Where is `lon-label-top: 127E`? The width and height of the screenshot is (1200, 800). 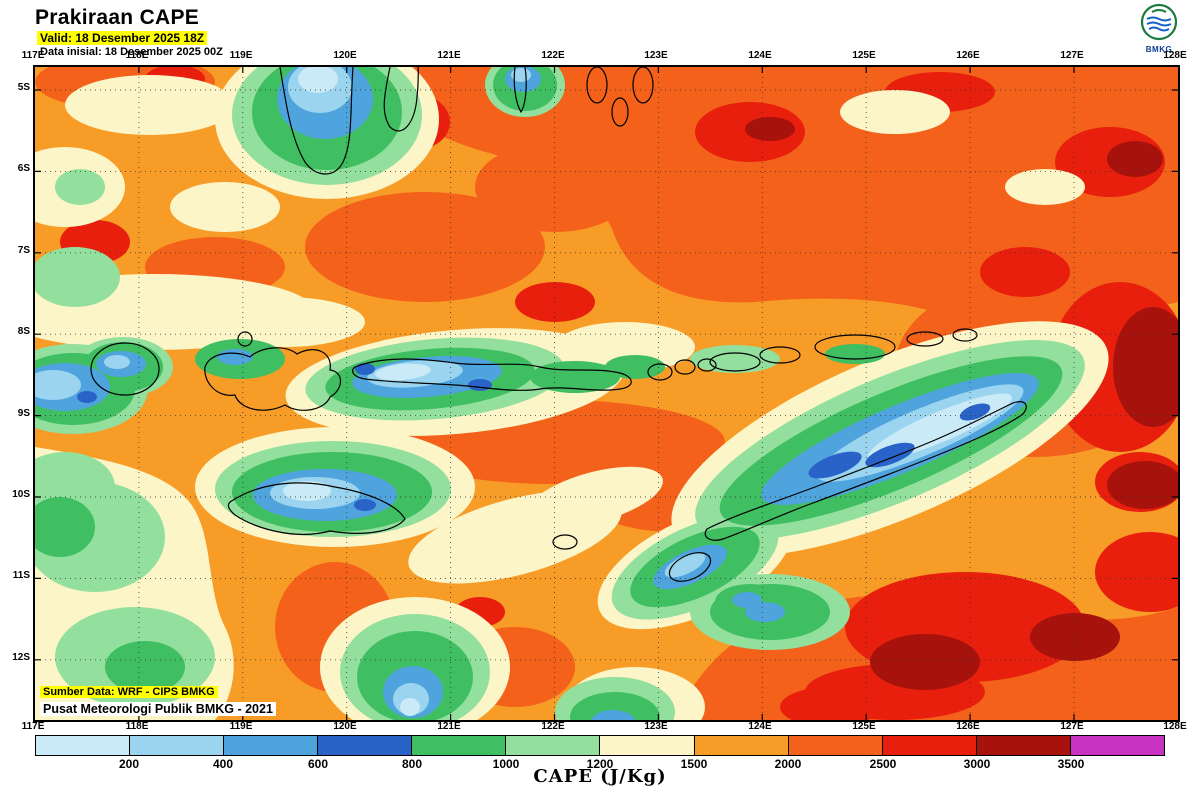
lon-label-top: 127E is located at coordinates (1072, 55).